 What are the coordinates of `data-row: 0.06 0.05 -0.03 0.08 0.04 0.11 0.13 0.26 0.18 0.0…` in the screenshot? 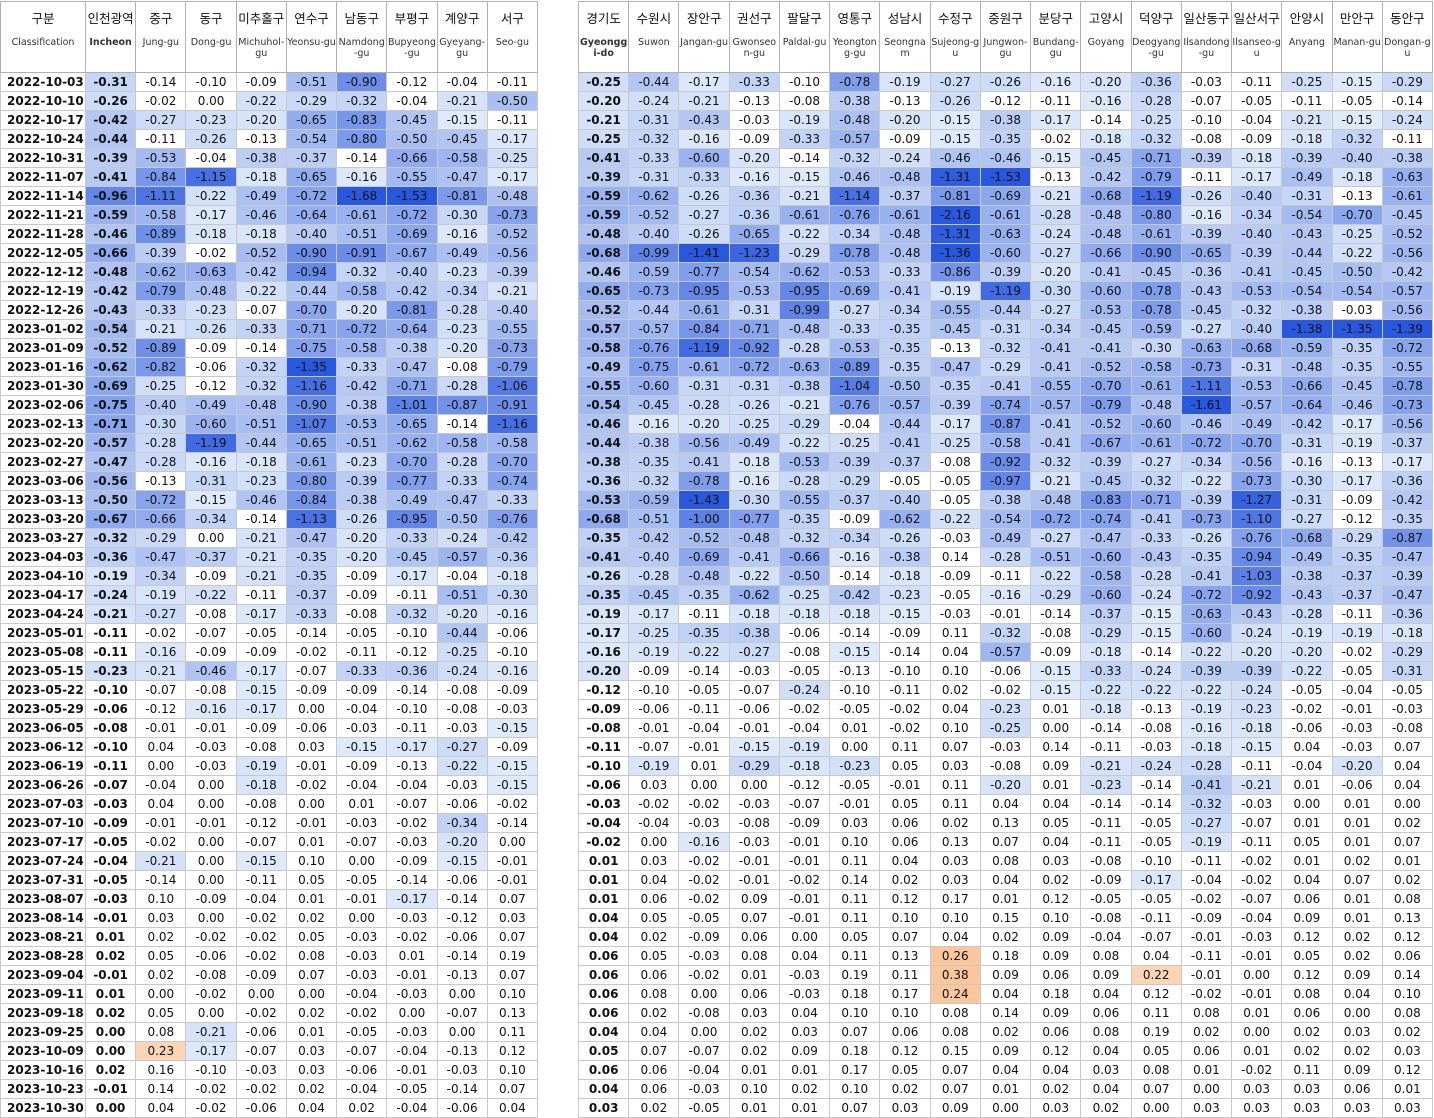 It's located at (1005, 956).